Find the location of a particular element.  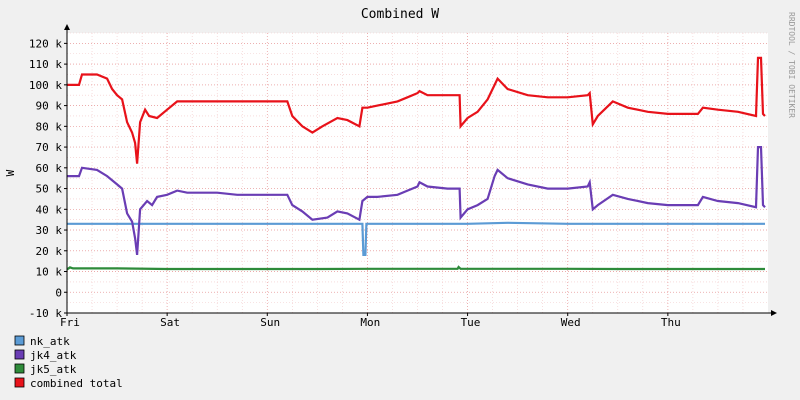

x-tick-labels: Fri Sat Sun Mon Tue Wed Thu is located at coordinates (370, 321).